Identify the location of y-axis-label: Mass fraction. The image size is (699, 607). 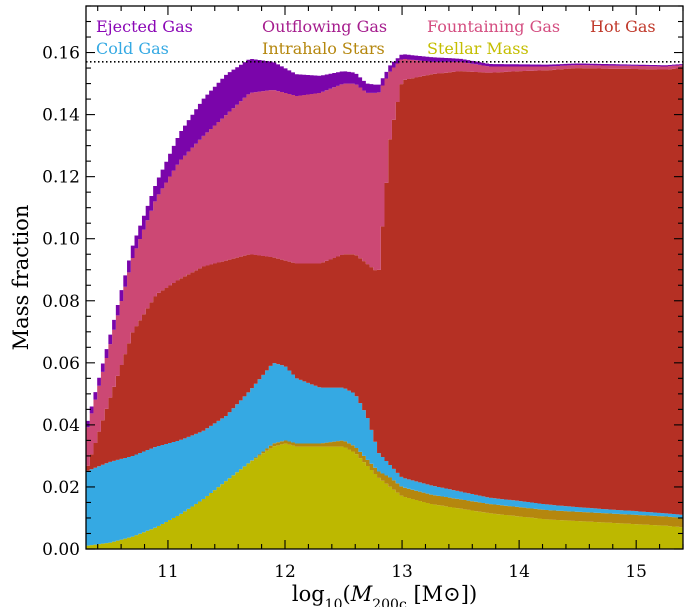
(21, 278).